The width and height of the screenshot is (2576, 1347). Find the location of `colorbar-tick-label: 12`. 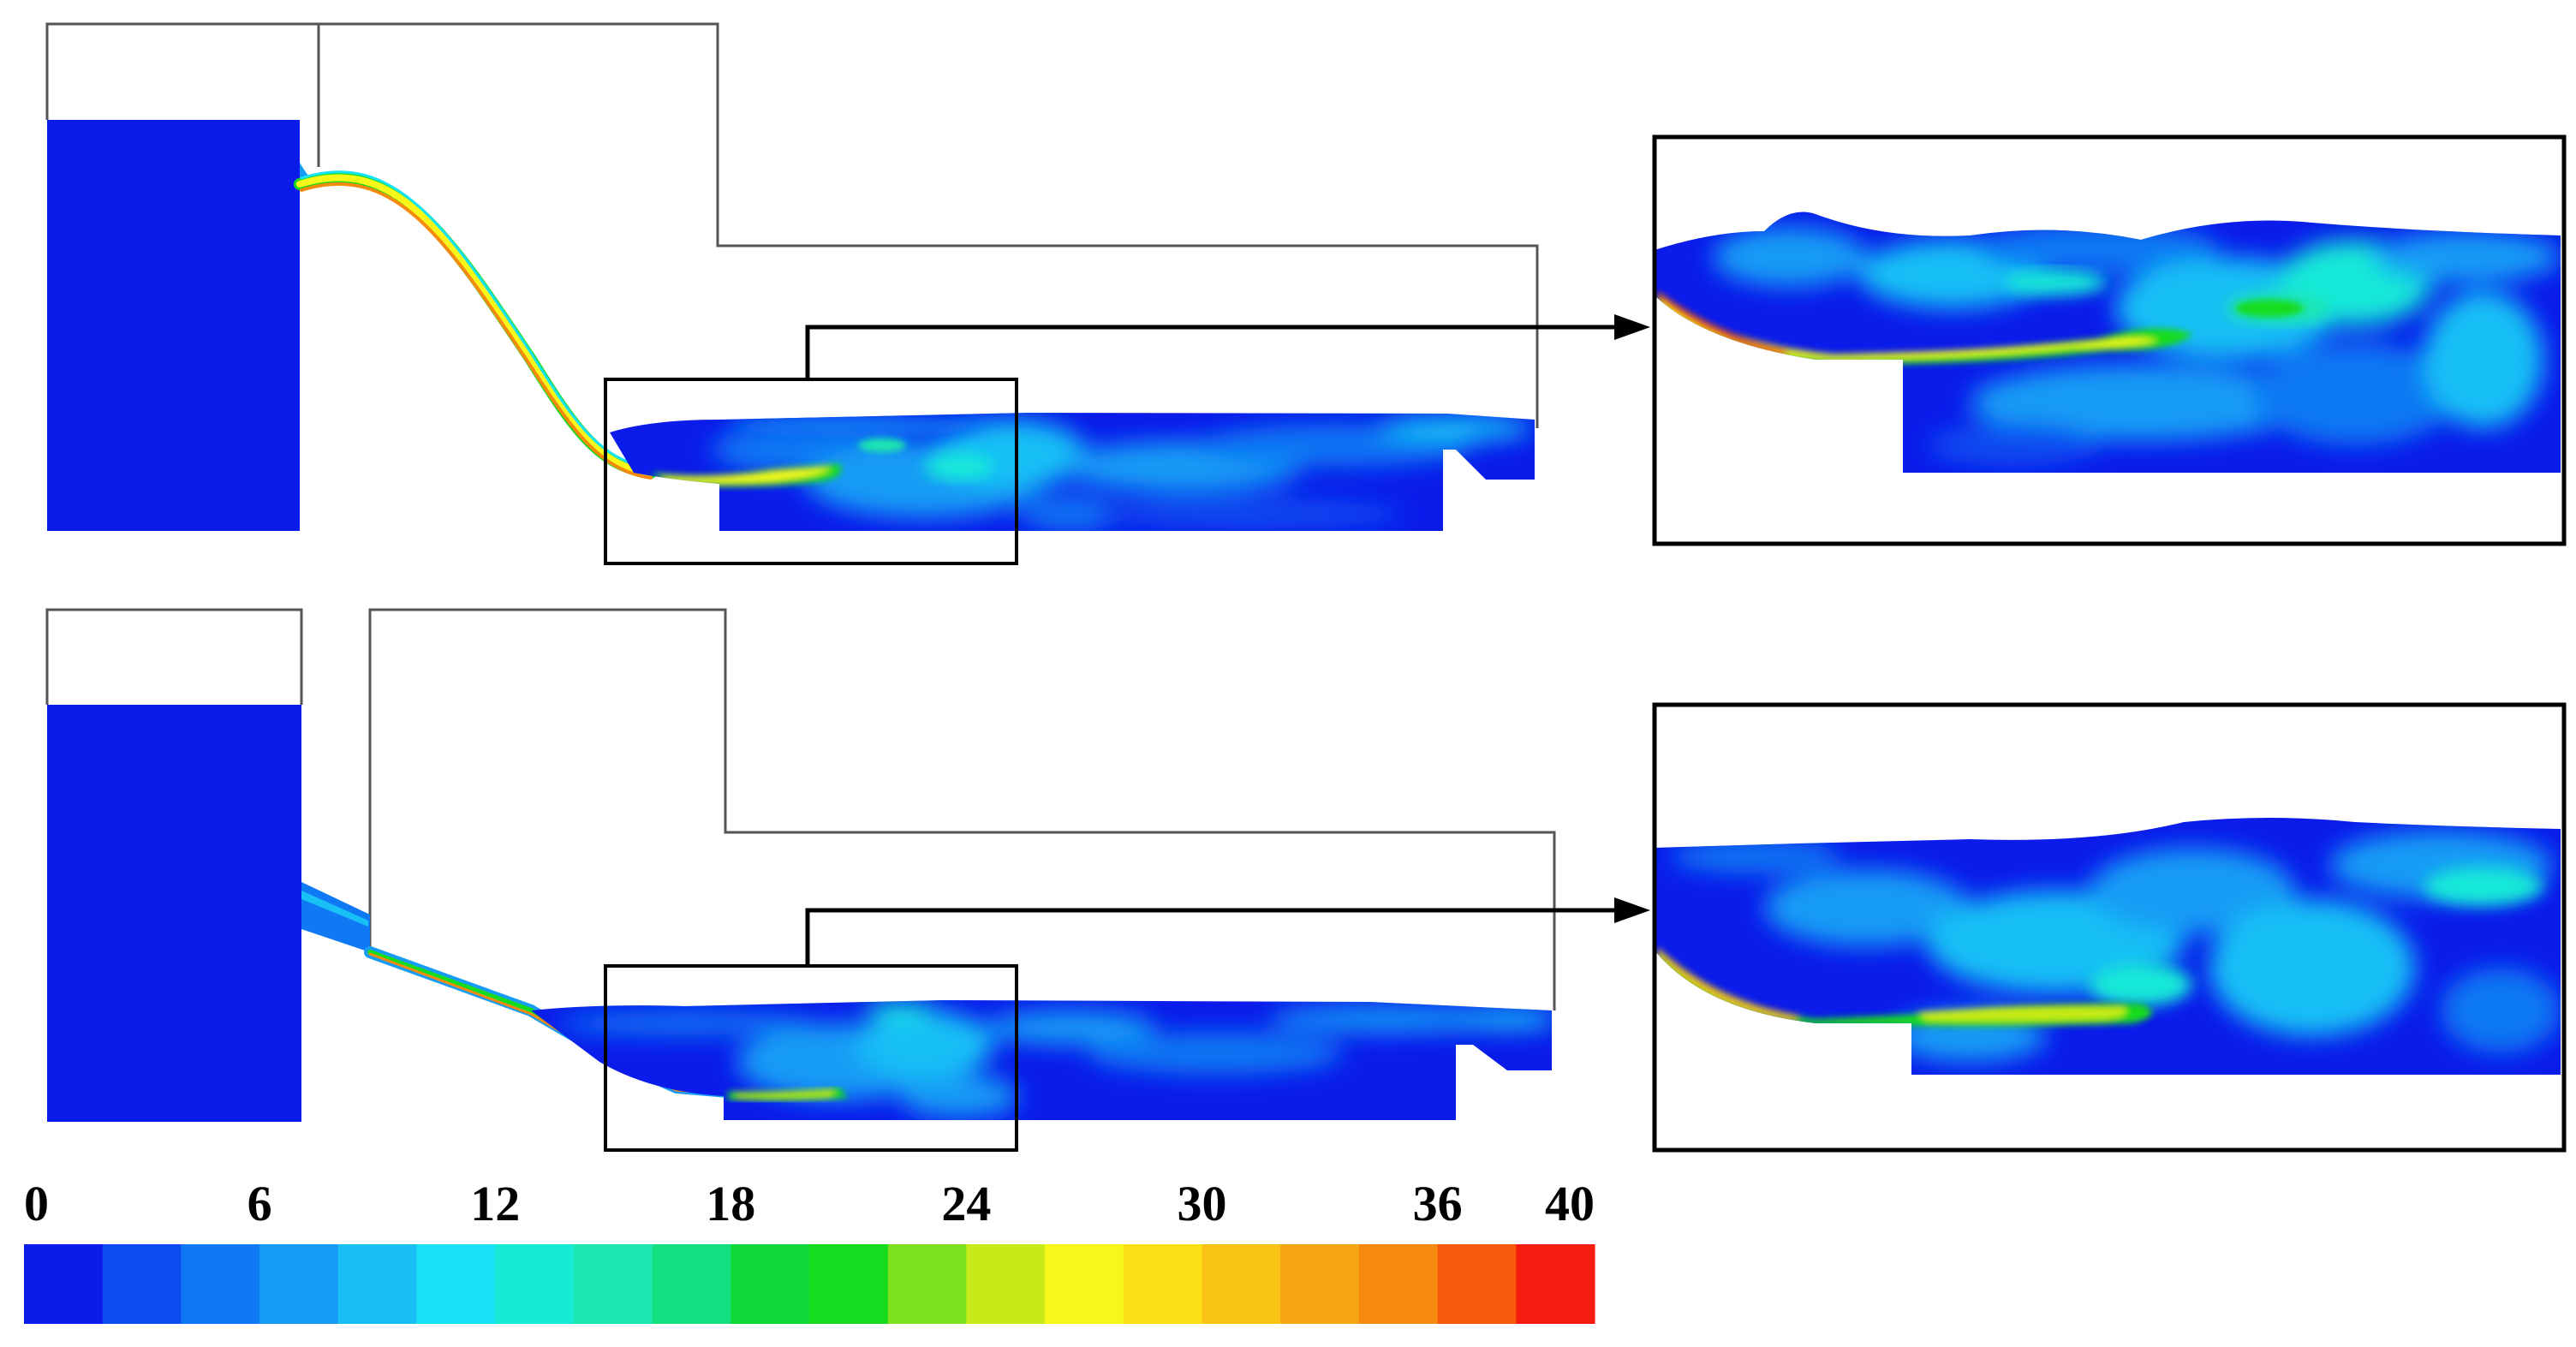

colorbar-tick-label: 12 is located at coordinates (495, 1203).